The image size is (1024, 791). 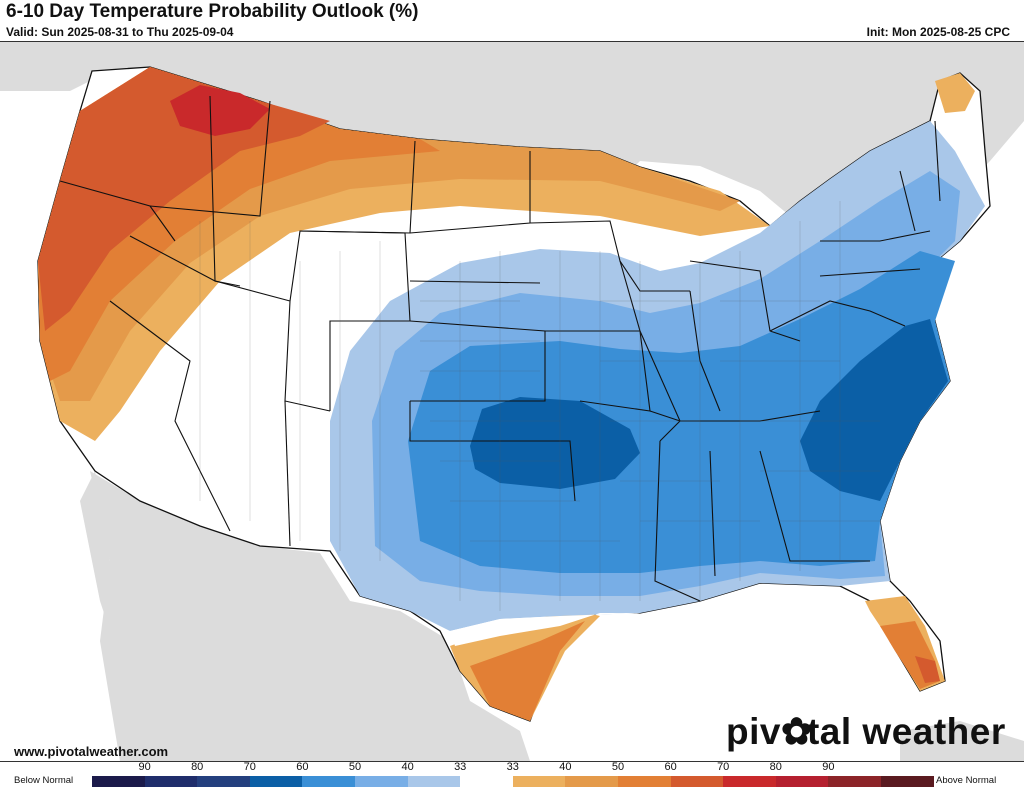 I want to click on legend-above-label: Above Normal, so click(x=966, y=780).